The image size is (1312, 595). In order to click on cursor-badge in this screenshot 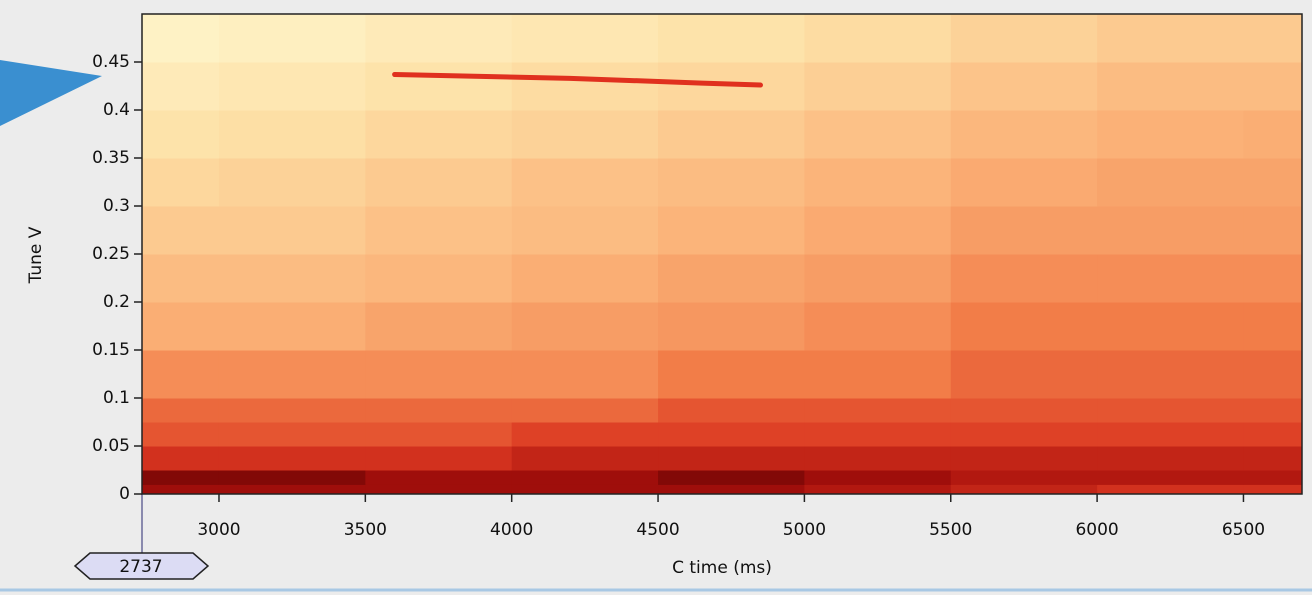, I will do `click(141, 566)`.